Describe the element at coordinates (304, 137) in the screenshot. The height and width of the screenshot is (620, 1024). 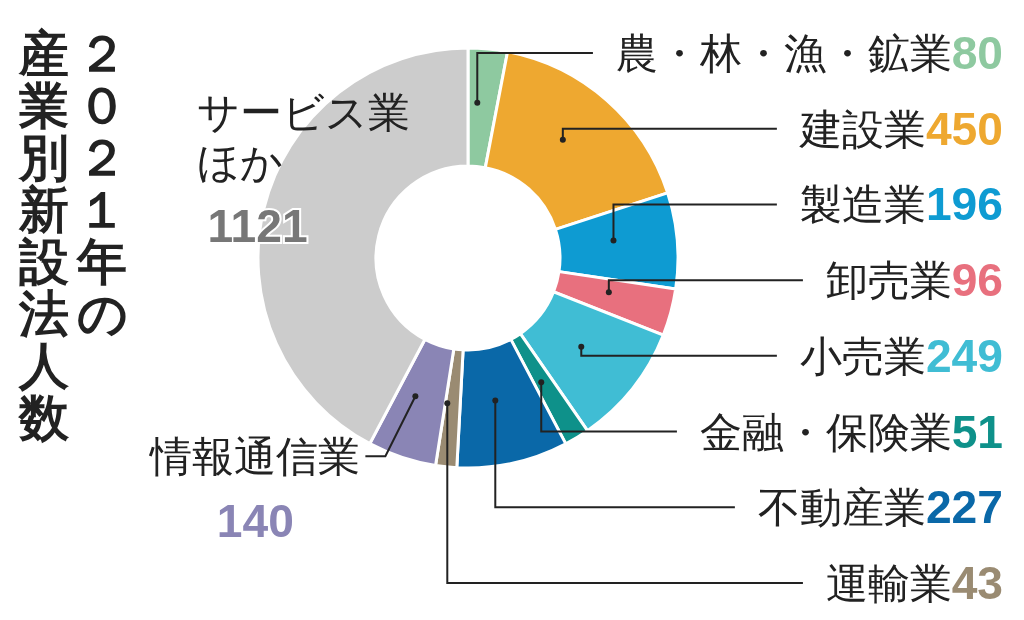
I see `slice-label: サービス業ほか` at that location.